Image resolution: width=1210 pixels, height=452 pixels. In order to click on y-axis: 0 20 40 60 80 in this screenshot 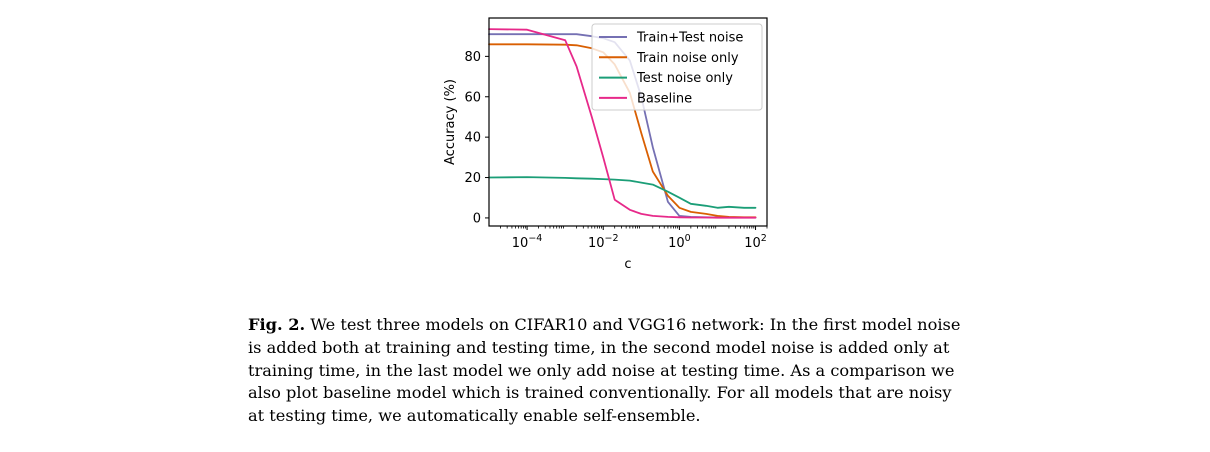, I will do `click(476, 138)`.